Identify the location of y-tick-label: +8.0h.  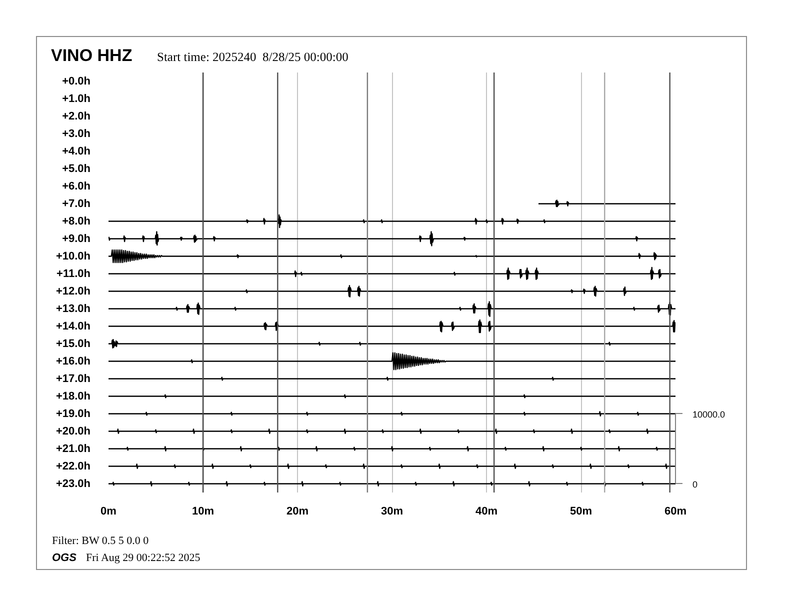
(76, 221).